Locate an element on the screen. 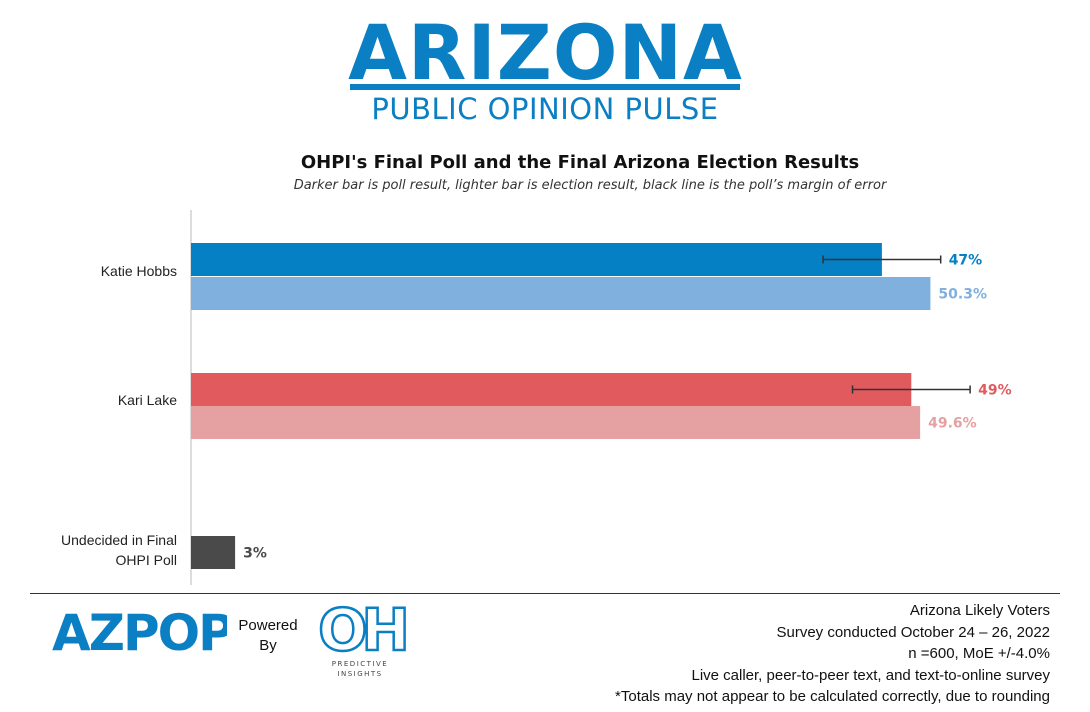 This screenshot has height=712, width=1090. predictive-insights-caption: PREDICTIVE INSIGHTS is located at coordinates (360, 669).